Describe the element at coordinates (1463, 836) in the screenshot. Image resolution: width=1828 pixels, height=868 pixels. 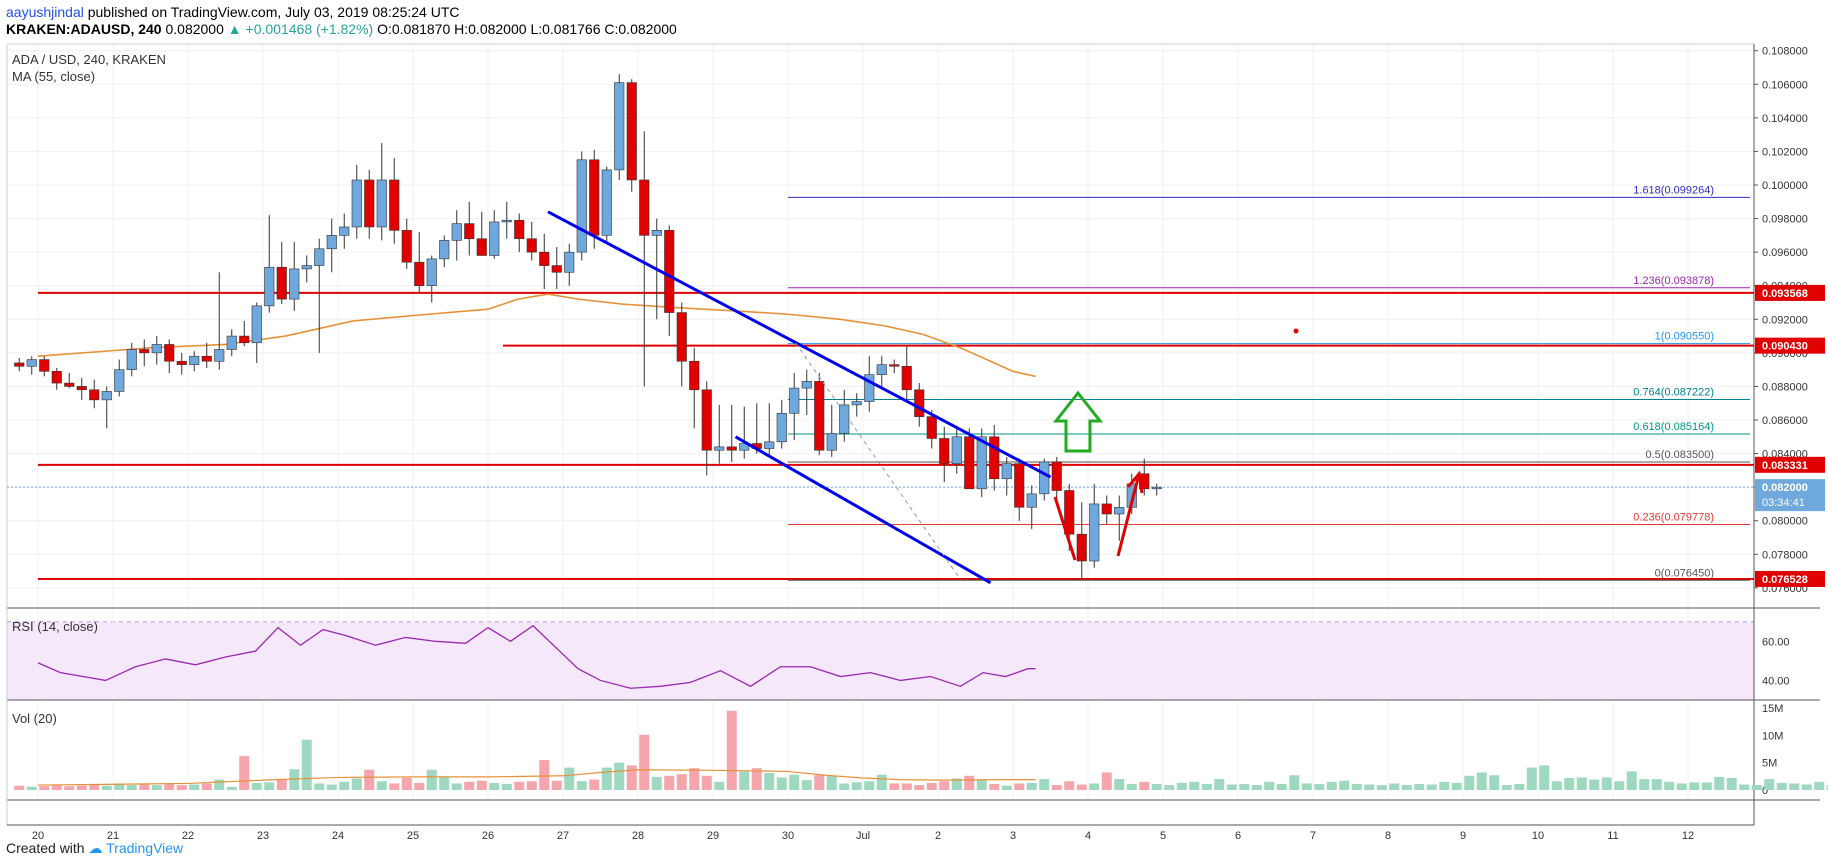
I see `time-tick-label: 9` at that location.